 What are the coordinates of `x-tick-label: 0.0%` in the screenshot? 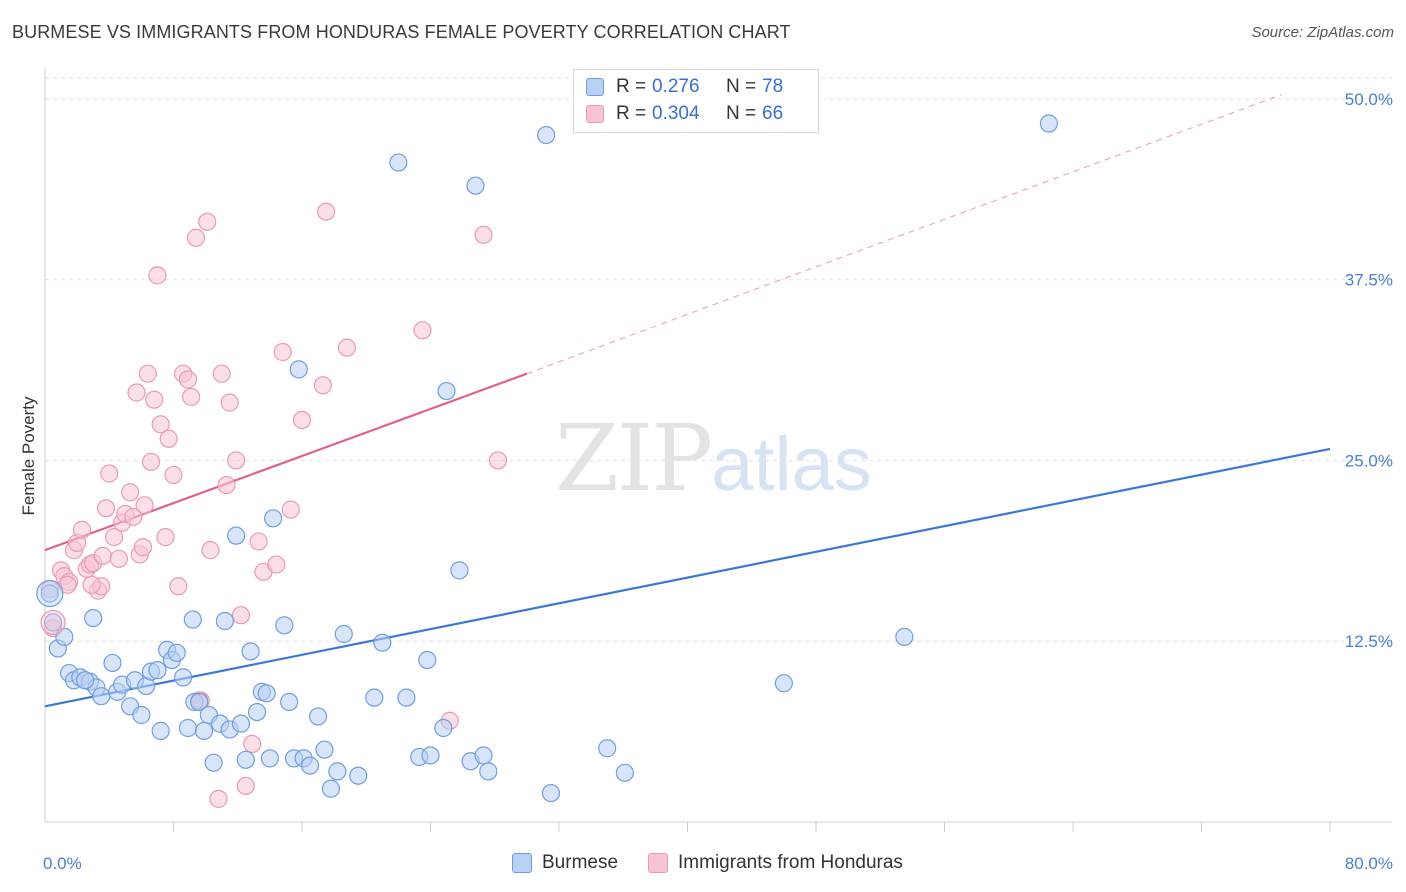 It's located at (62, 863).